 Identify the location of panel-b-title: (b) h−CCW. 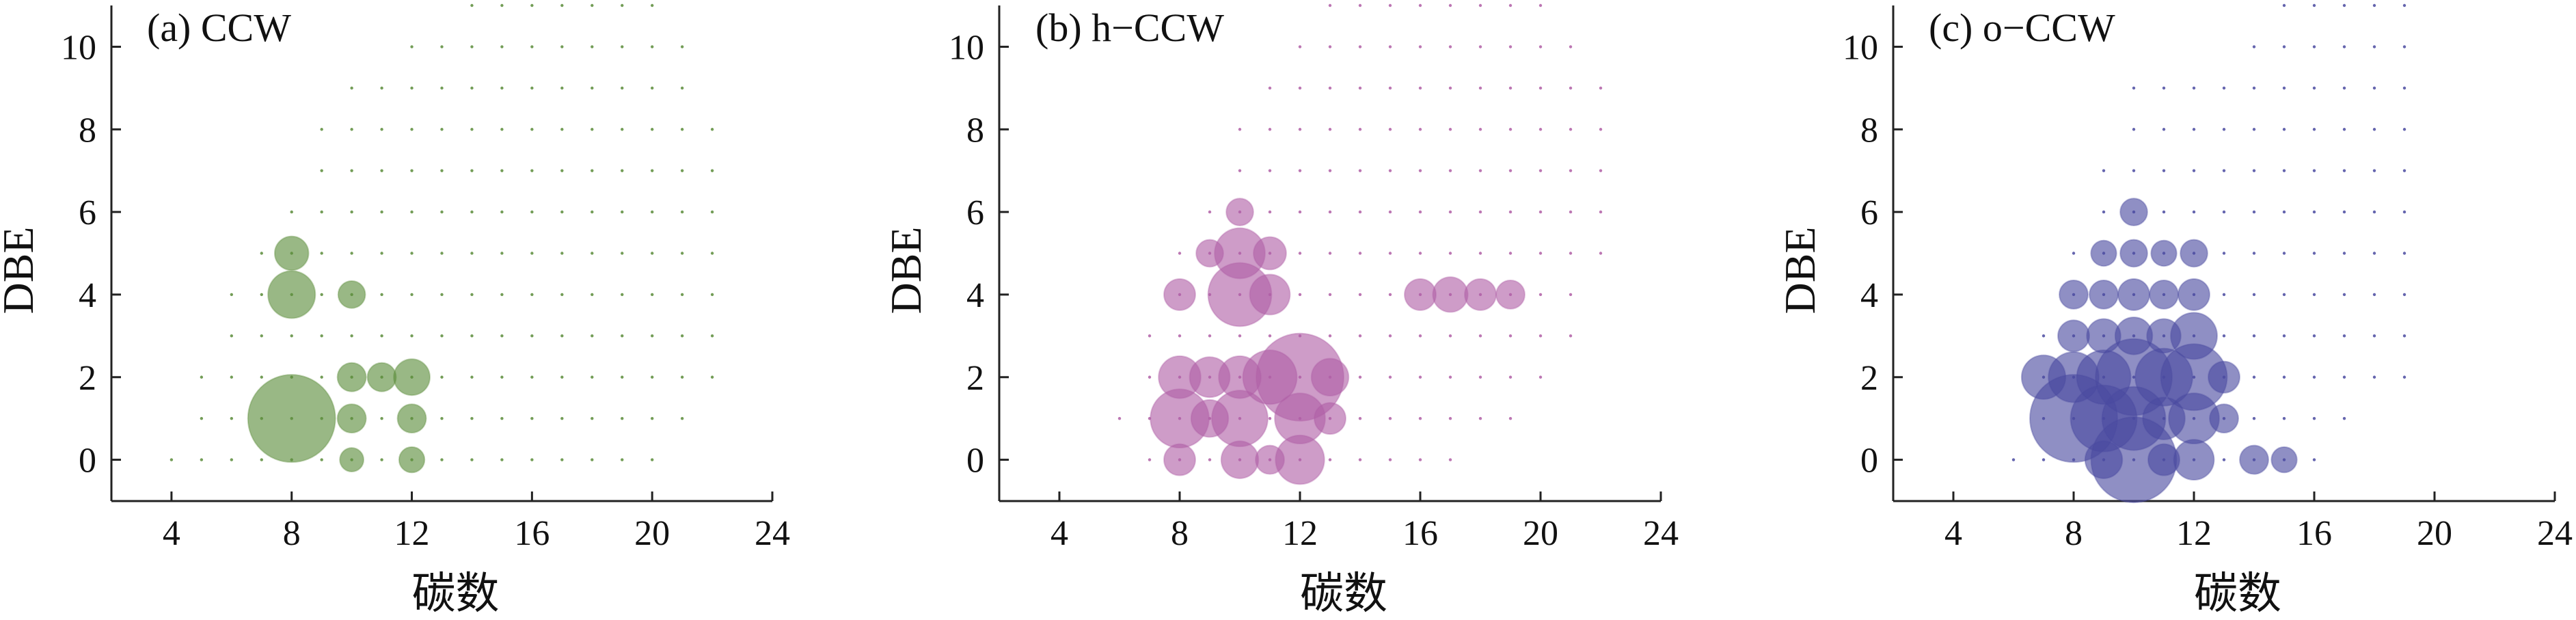
(1130, 27).